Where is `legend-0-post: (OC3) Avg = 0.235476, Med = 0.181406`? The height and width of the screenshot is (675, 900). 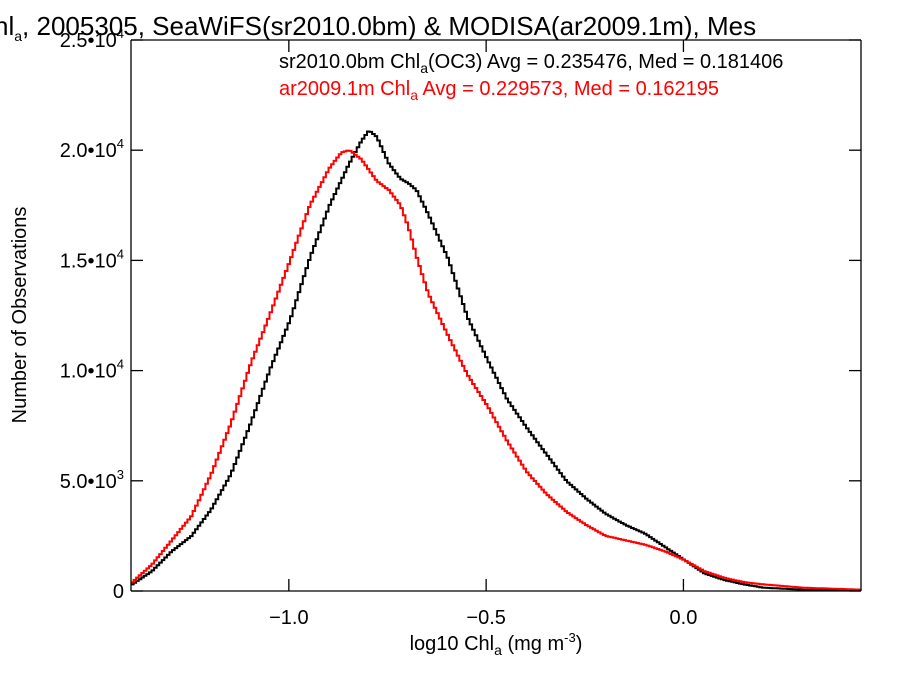
legend-0-post: (OC3) Avg = 0.235476, Med = 0.181406 is located at coordinates (605, 62).